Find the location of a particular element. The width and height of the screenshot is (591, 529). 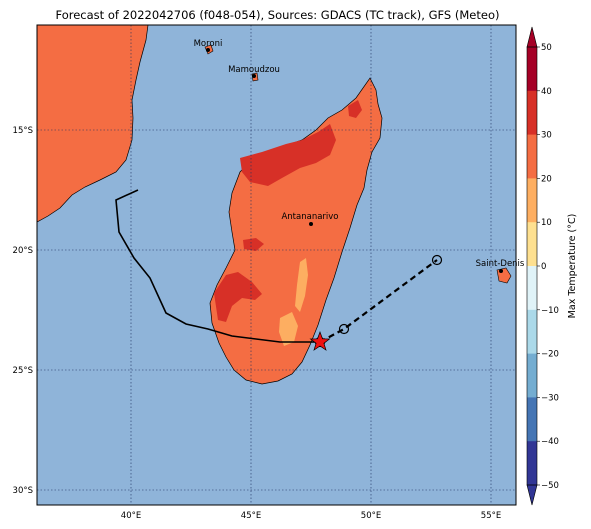

city-antananarivo: Antananarivo is located at coordinates (310, 219).